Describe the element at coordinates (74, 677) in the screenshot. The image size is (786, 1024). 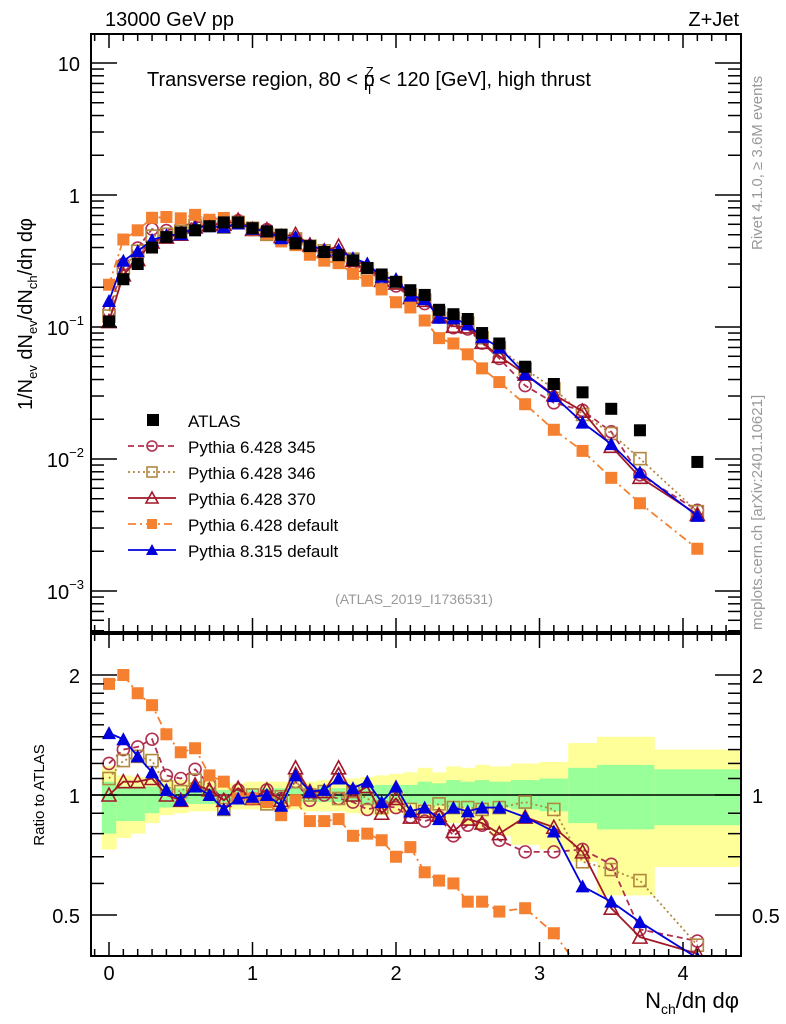
I see `ratio-y-tick-label: 2` at that location.